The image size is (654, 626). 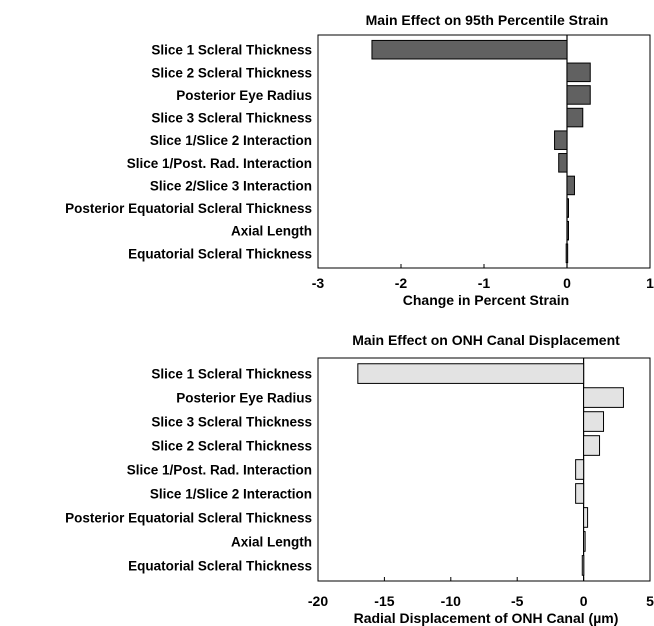 What do you see at coordinates (188, 517) in the screenshot?
I see `onh-category-label: Posterior Equatorial Scleral Thickness` at bounding box center [188, 517].